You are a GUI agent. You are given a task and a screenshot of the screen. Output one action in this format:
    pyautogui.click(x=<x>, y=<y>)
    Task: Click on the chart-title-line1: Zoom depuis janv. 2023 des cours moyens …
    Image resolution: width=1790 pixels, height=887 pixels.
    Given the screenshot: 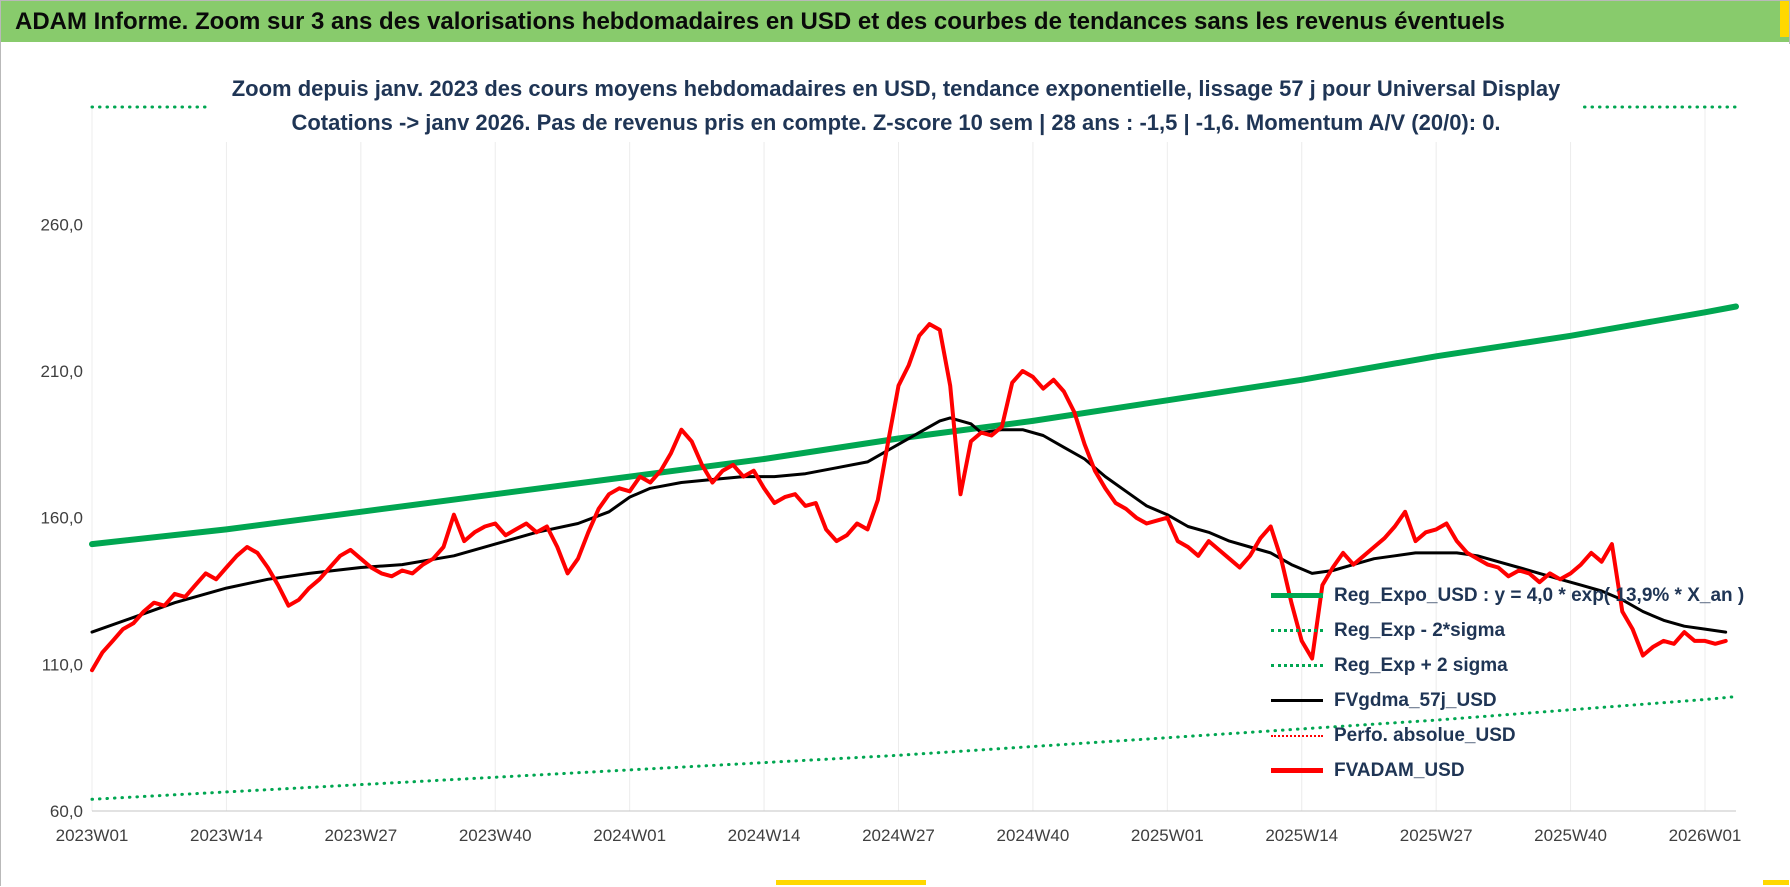 What is the action you would take?
    pyautogui.click(x=896, y=88)
    